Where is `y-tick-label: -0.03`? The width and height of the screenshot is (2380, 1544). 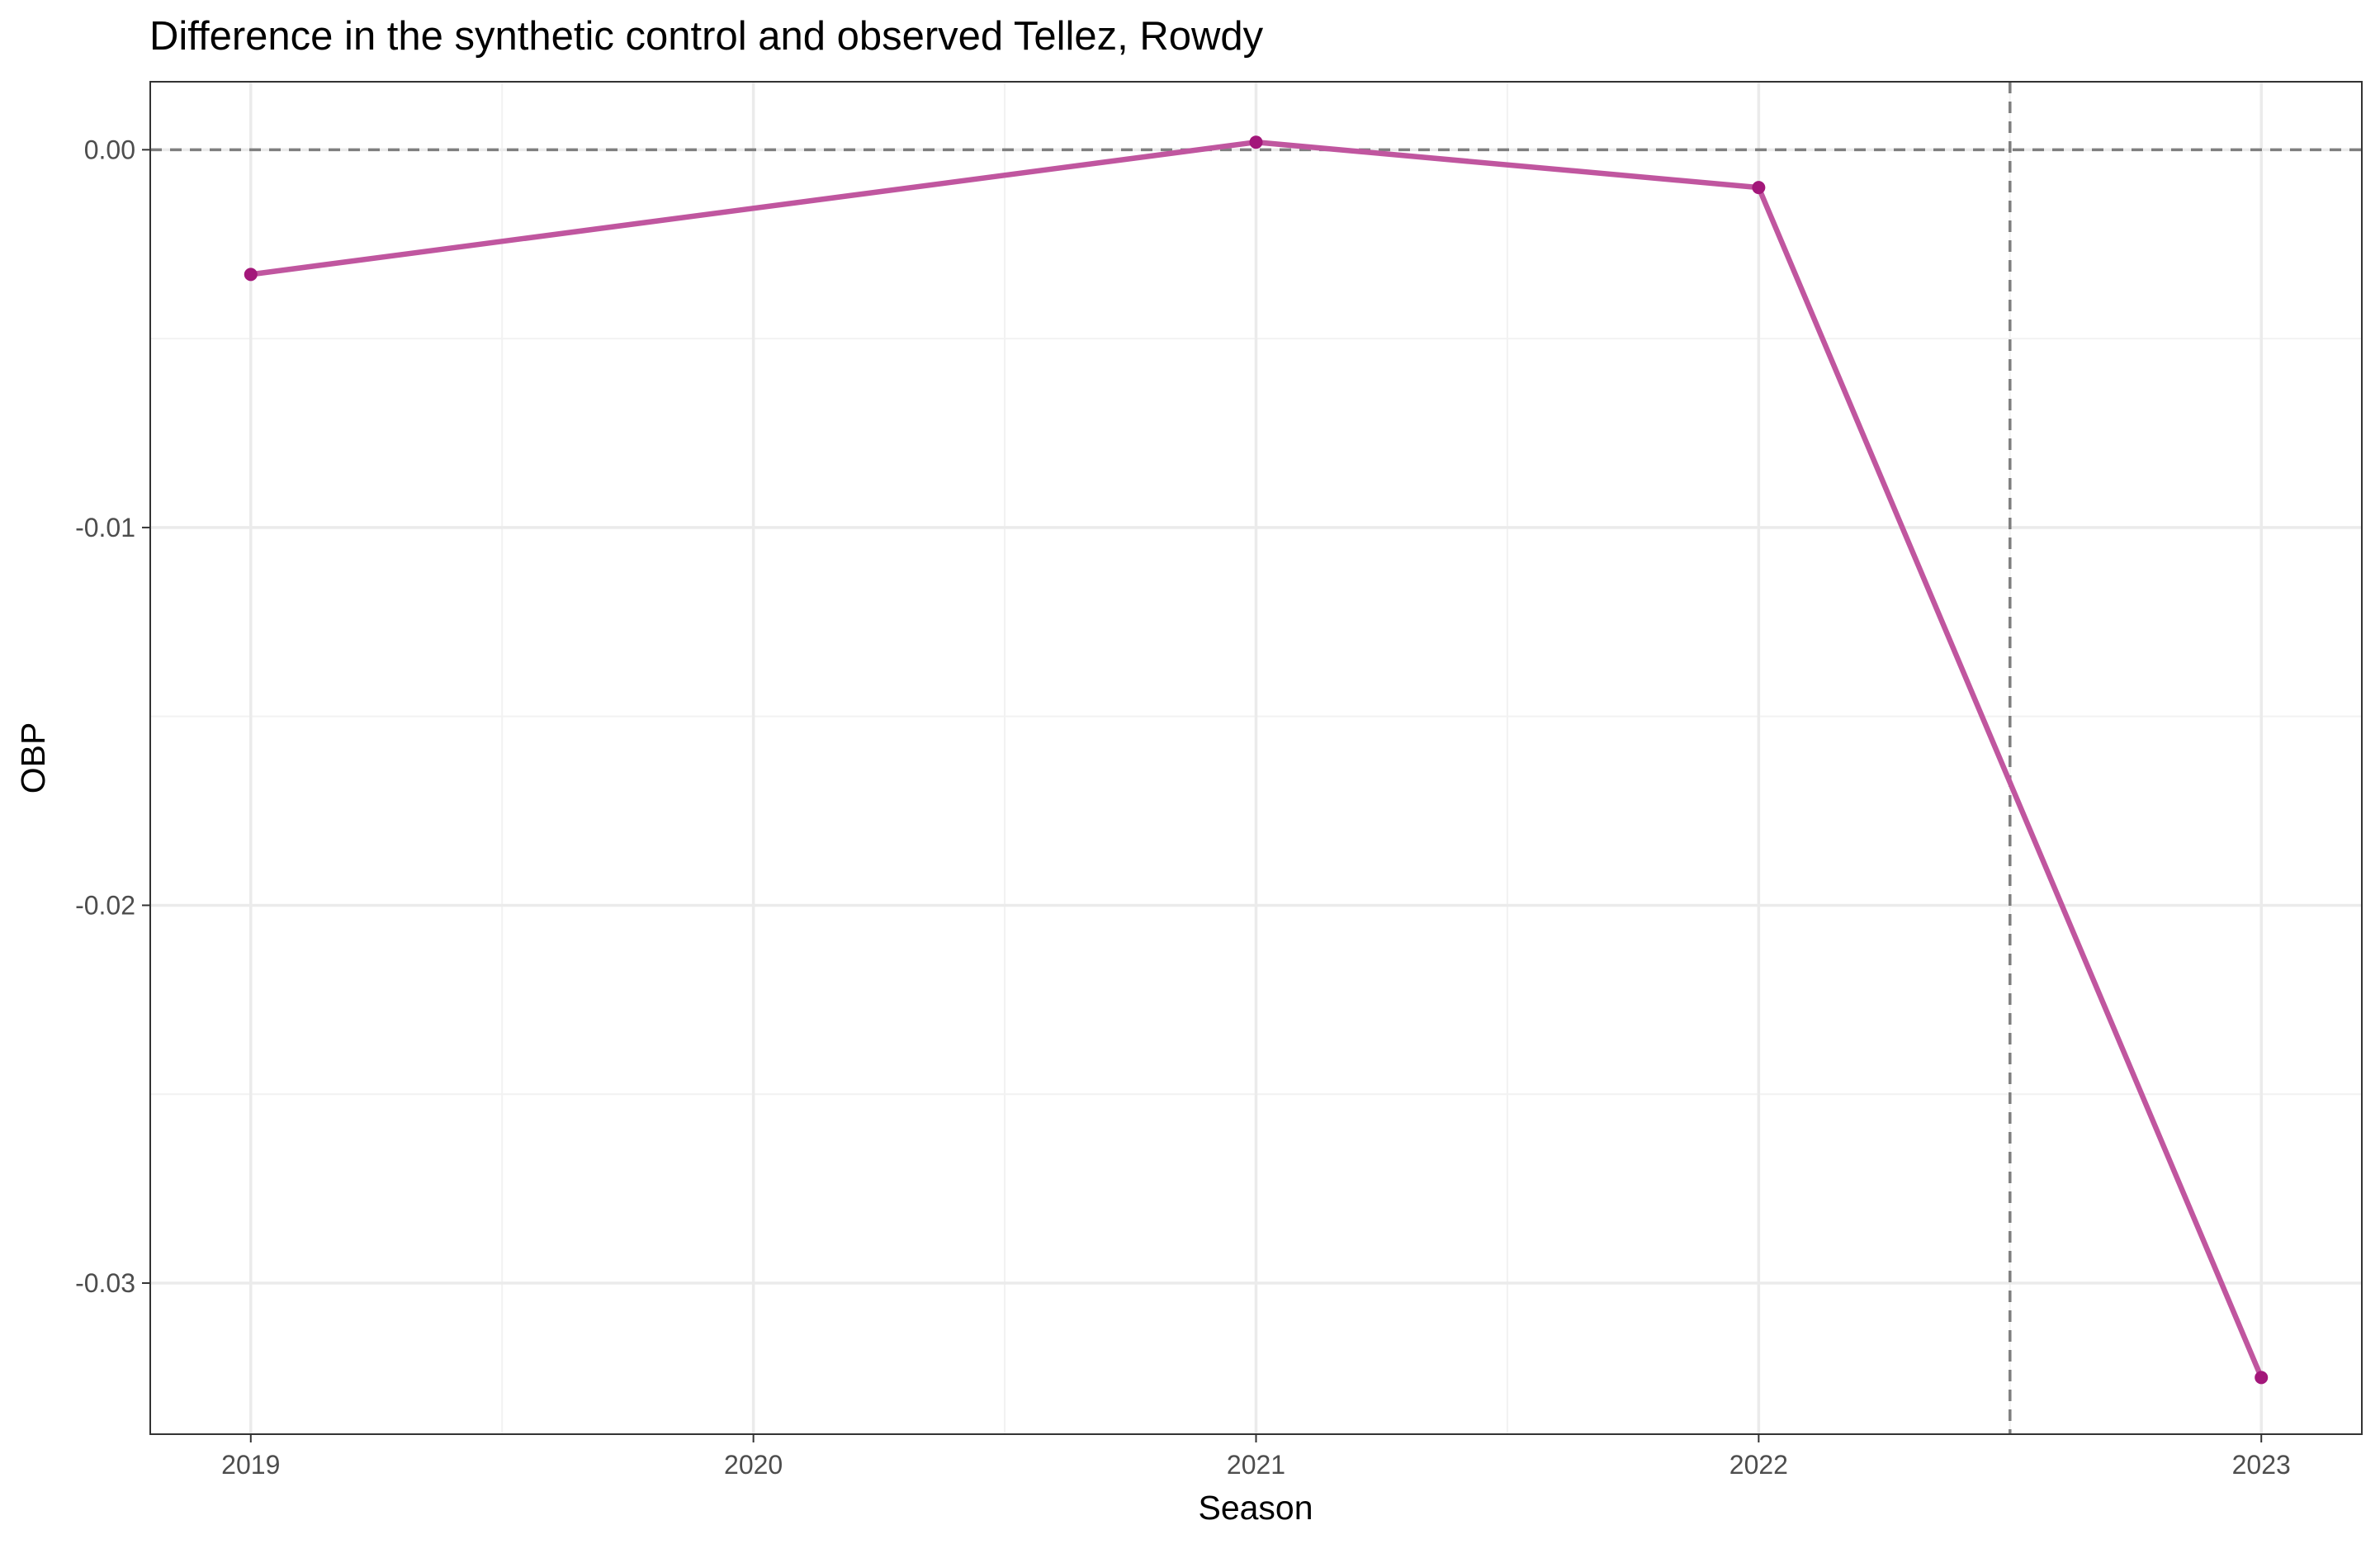
y-tick-label: -0.03 is located at coordinates (105, 1283).